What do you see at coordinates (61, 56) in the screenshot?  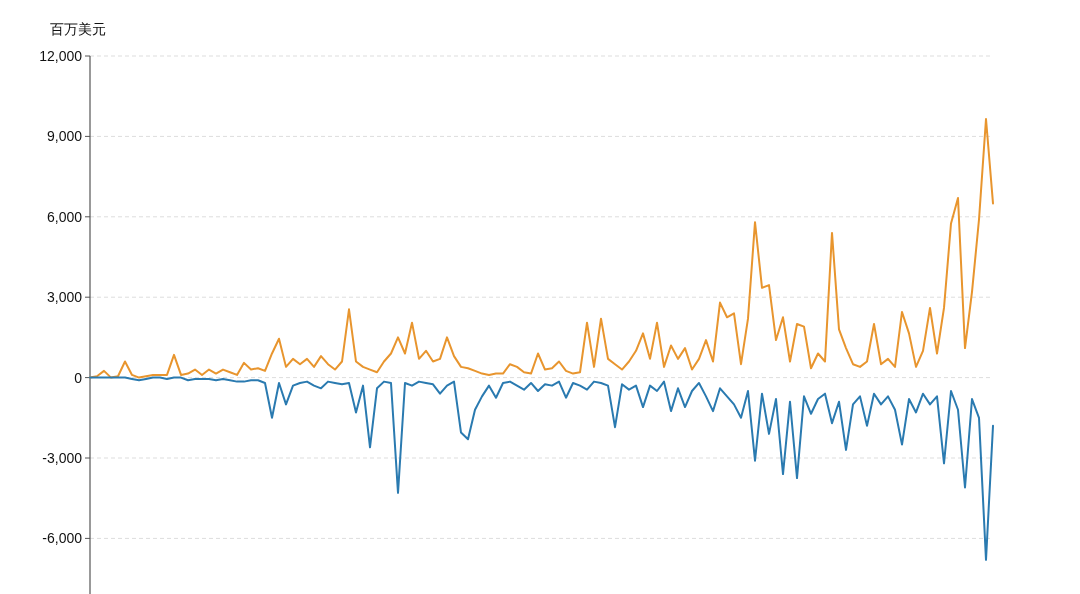 I see `y-tick-label: 12,000` at bounding box center [61, 56].